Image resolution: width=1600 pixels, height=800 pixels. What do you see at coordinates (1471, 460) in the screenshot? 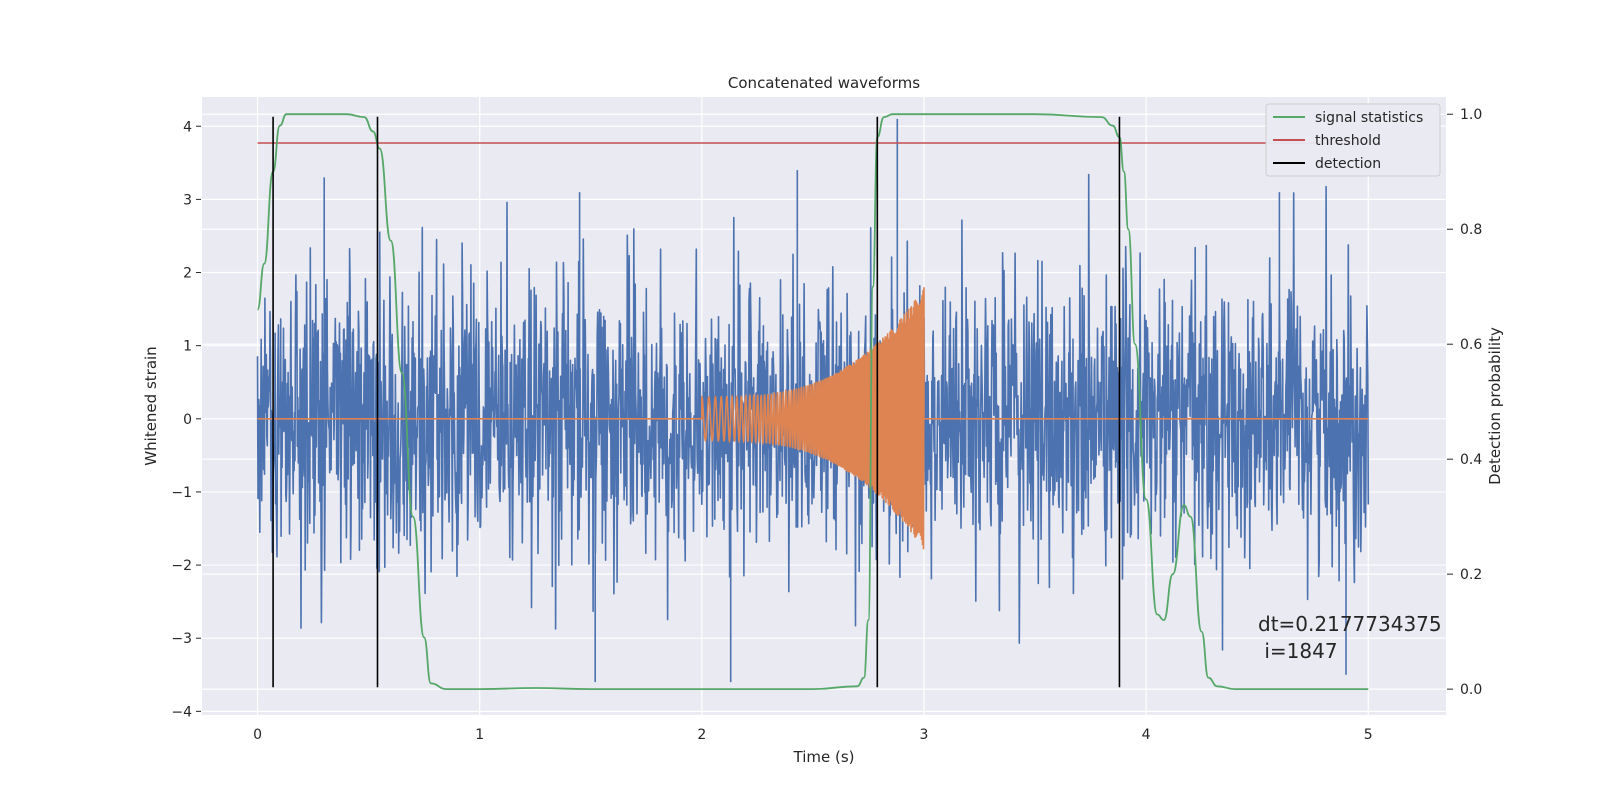
I see `y2-tick-label: 0.4` at bounding box center [1471, 460].